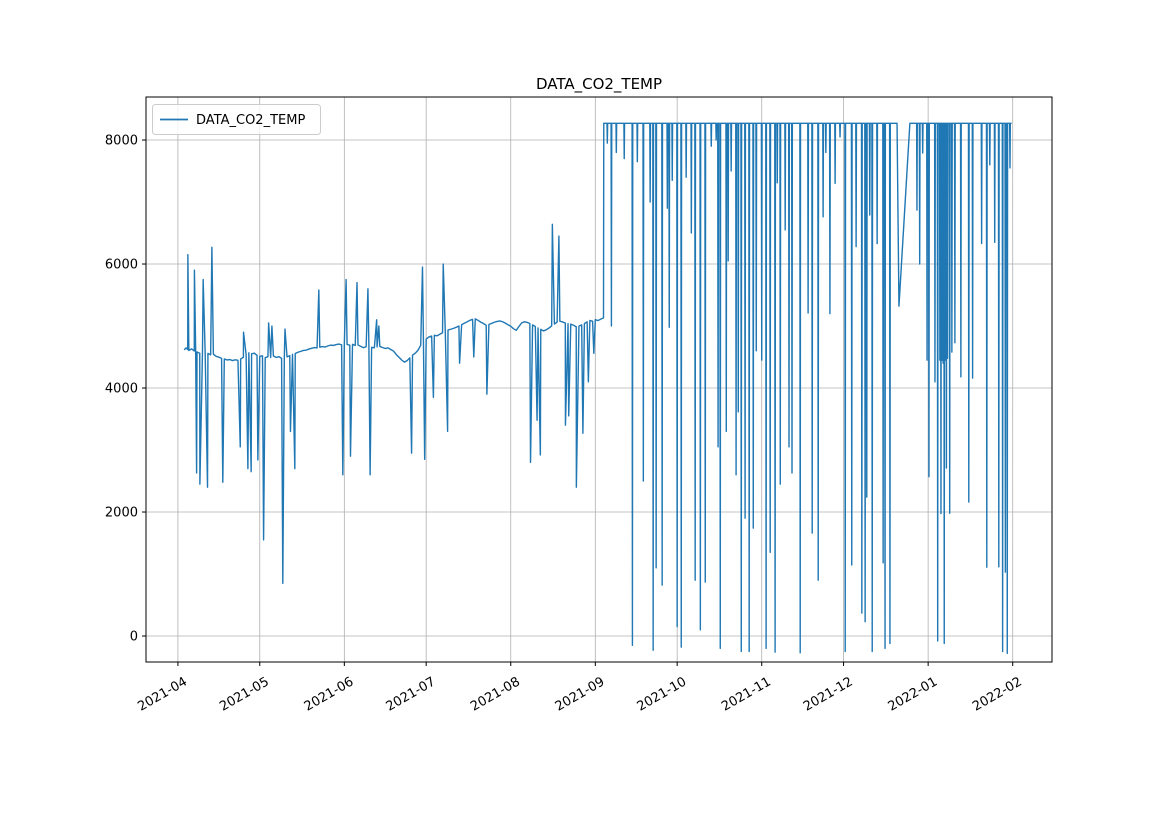  What do you see at coordinates (121, 265) in the screenshot?
I see `y-tick-label: 6000` at bounding box center [121, 265].